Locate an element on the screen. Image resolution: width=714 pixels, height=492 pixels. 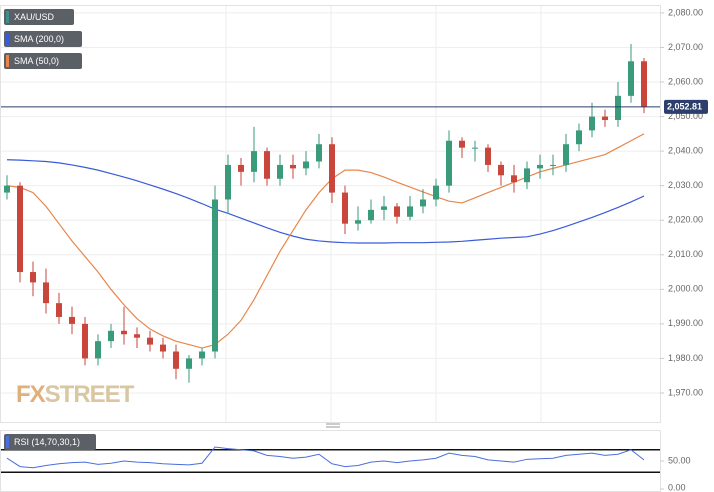
legend-label: SMA (200,0) is located at coordinates (39, 39).